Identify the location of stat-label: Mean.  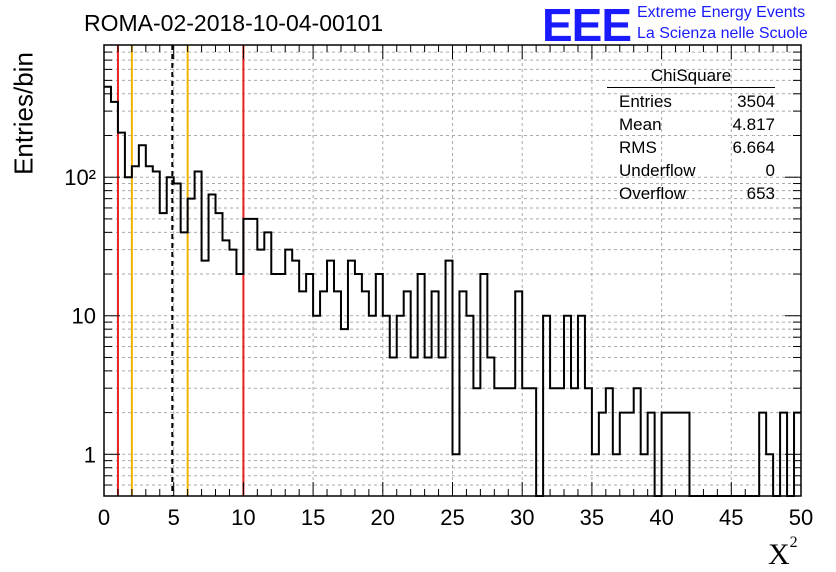
(640, 124).